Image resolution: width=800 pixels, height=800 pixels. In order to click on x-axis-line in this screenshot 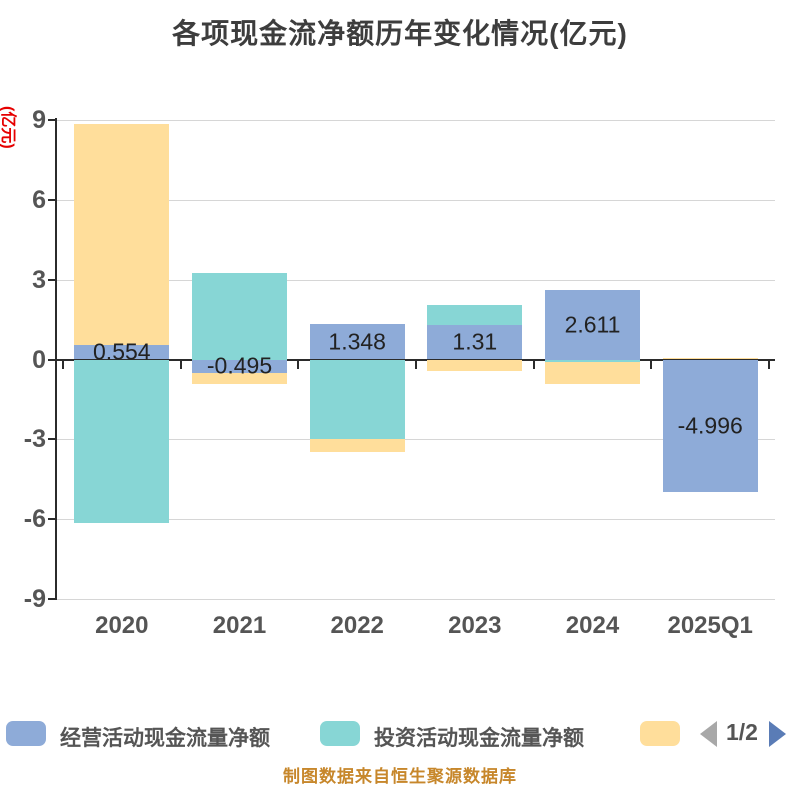, I will do `click(415, 359)`.